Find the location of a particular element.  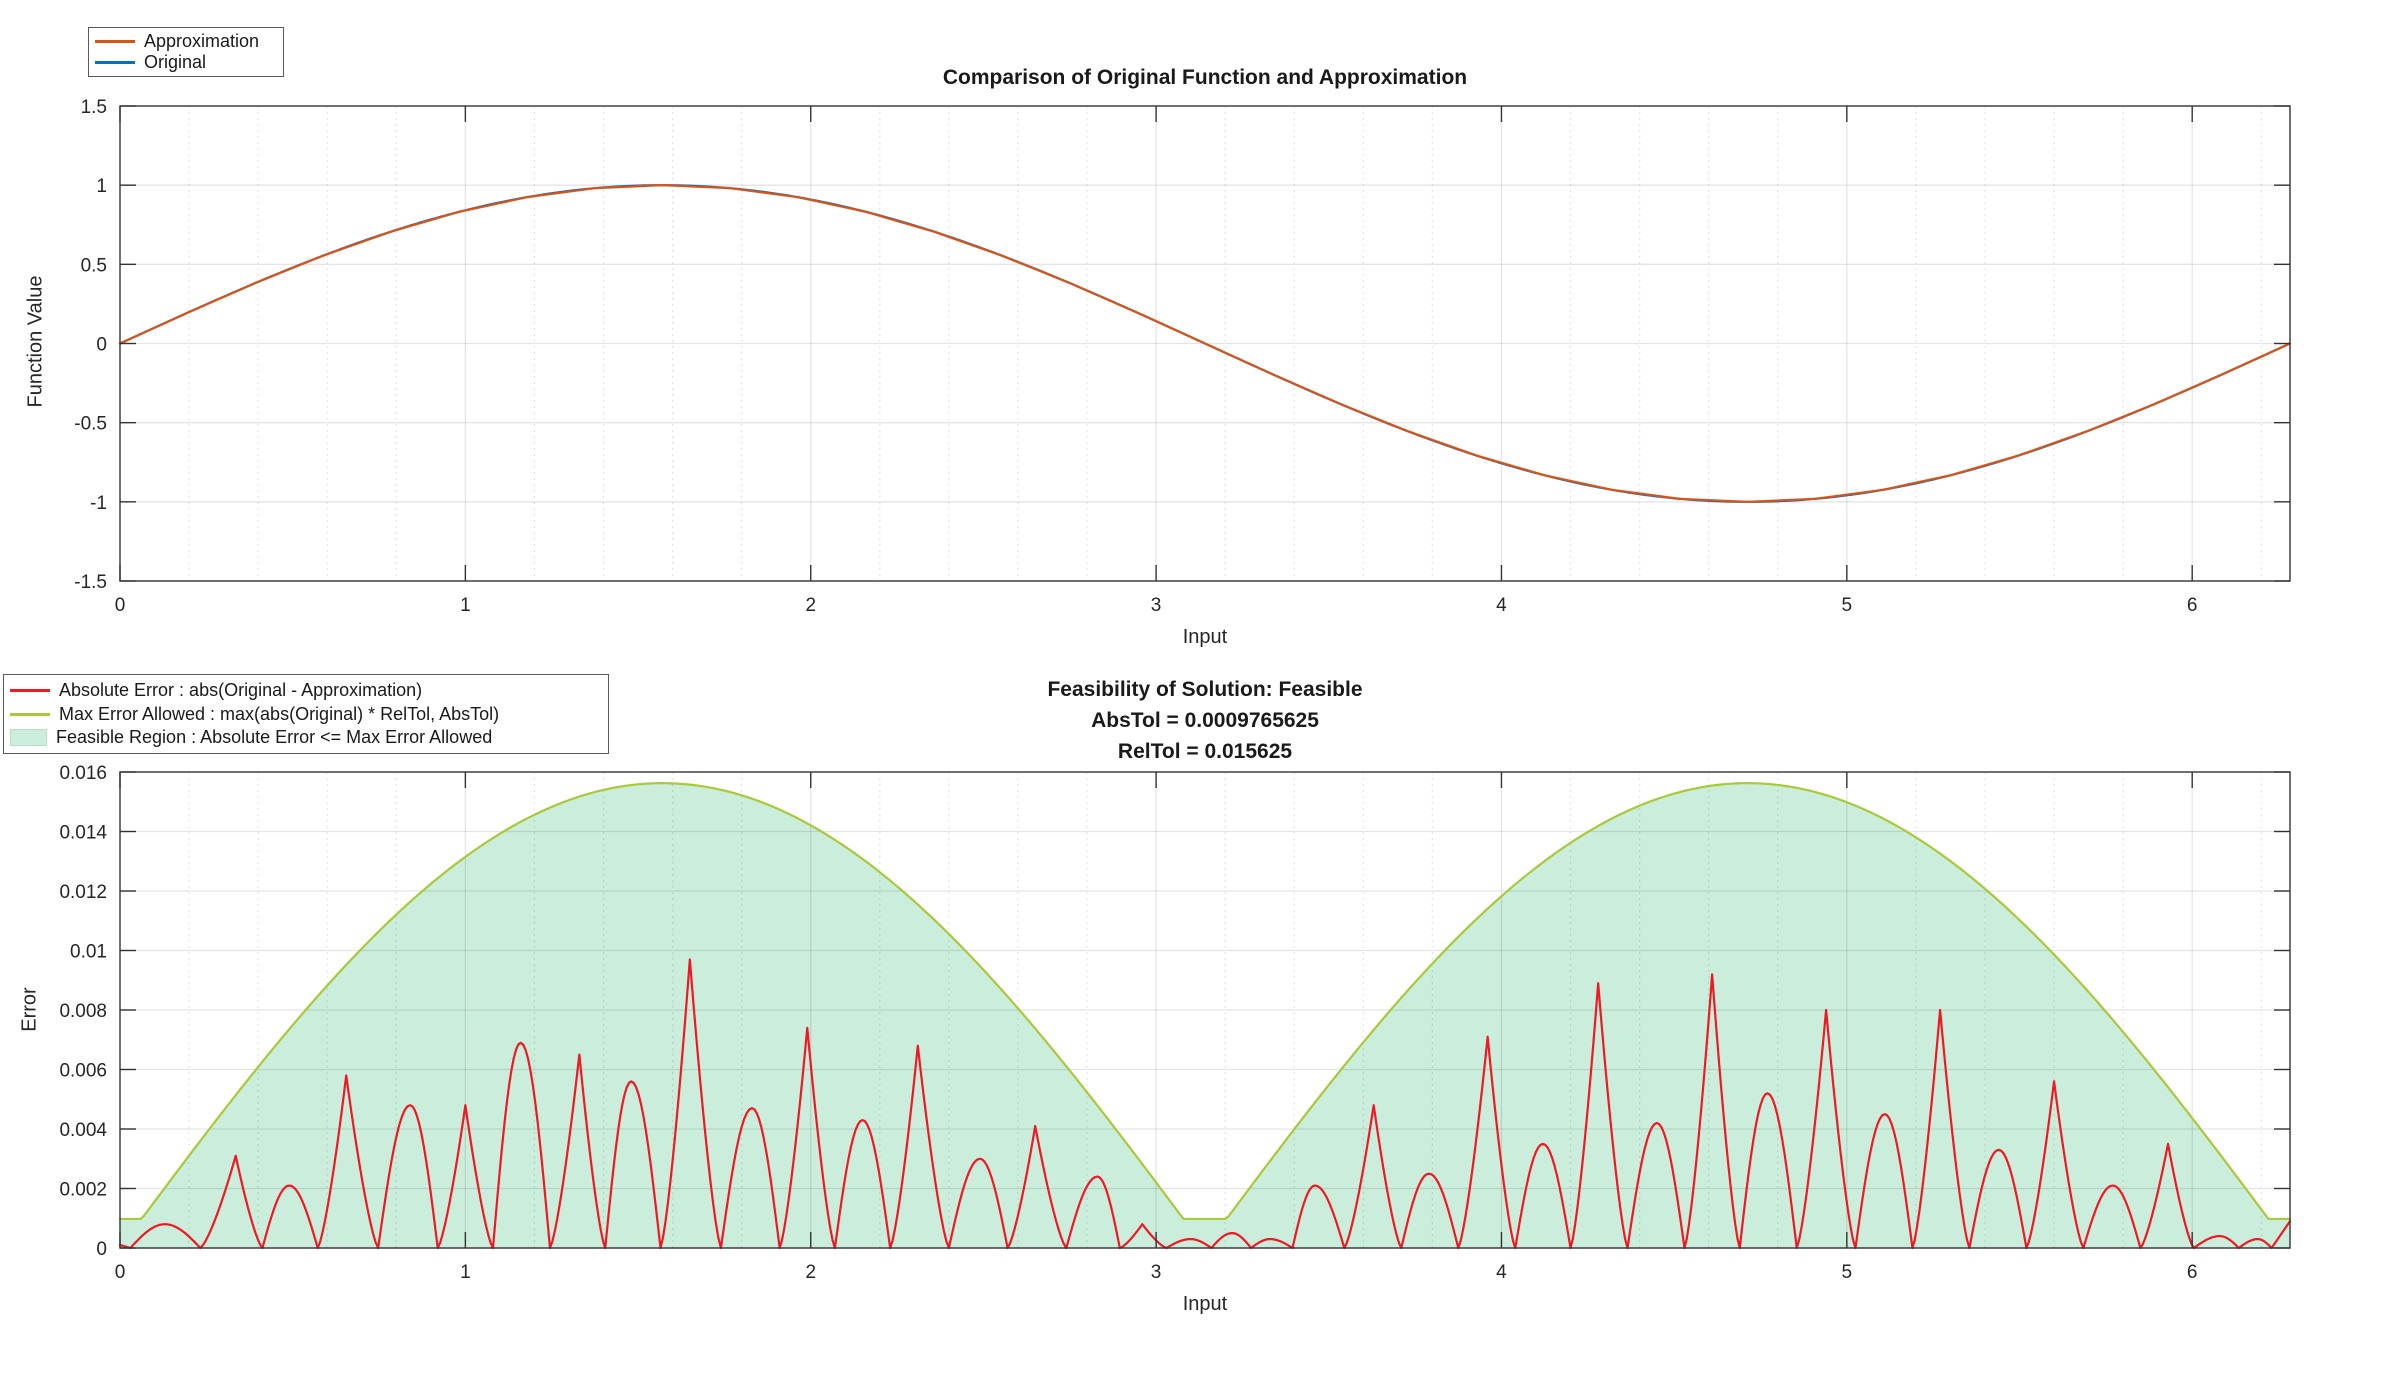

top-y-axis-label: Function Value is located at coordinates (35, 341).